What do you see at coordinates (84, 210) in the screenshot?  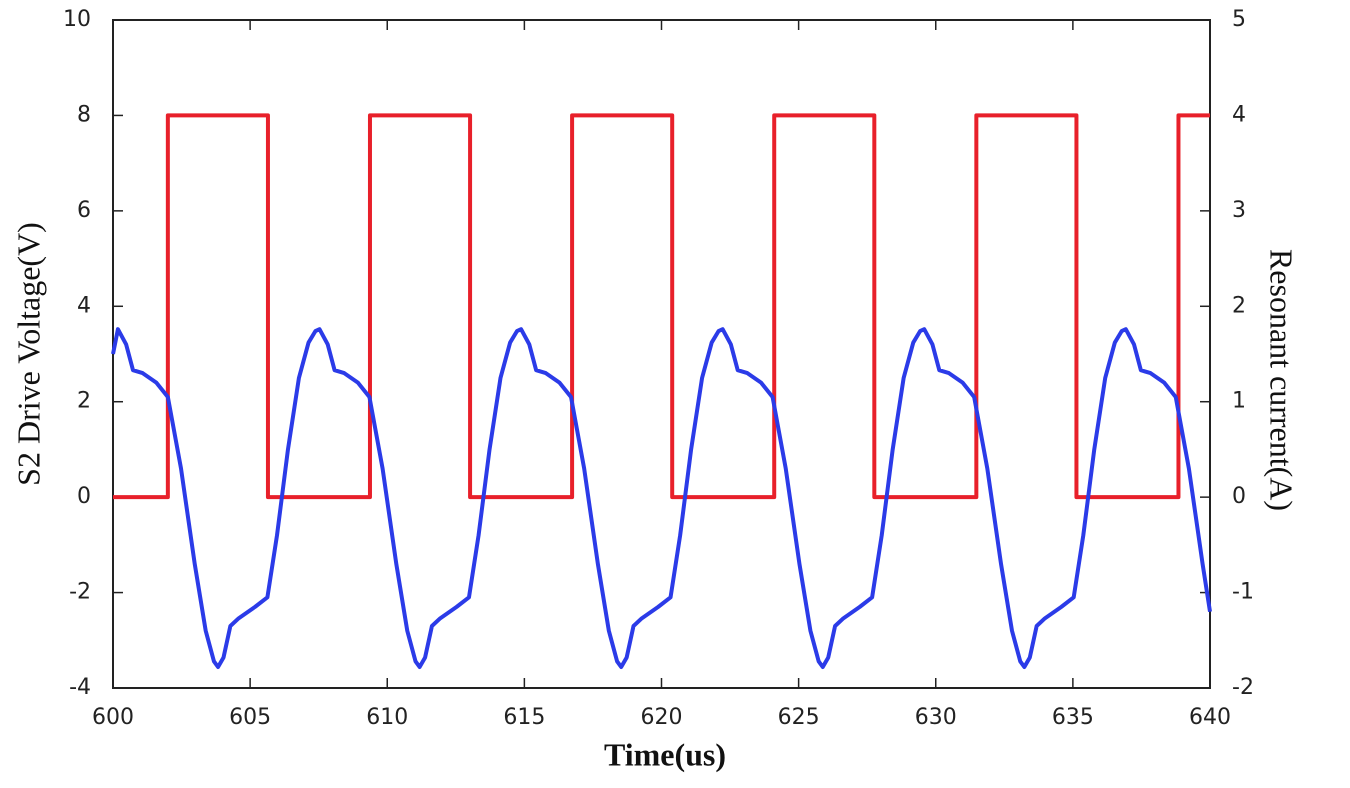 I see `y-tick-label: 6` at bounding box center [84, 210].